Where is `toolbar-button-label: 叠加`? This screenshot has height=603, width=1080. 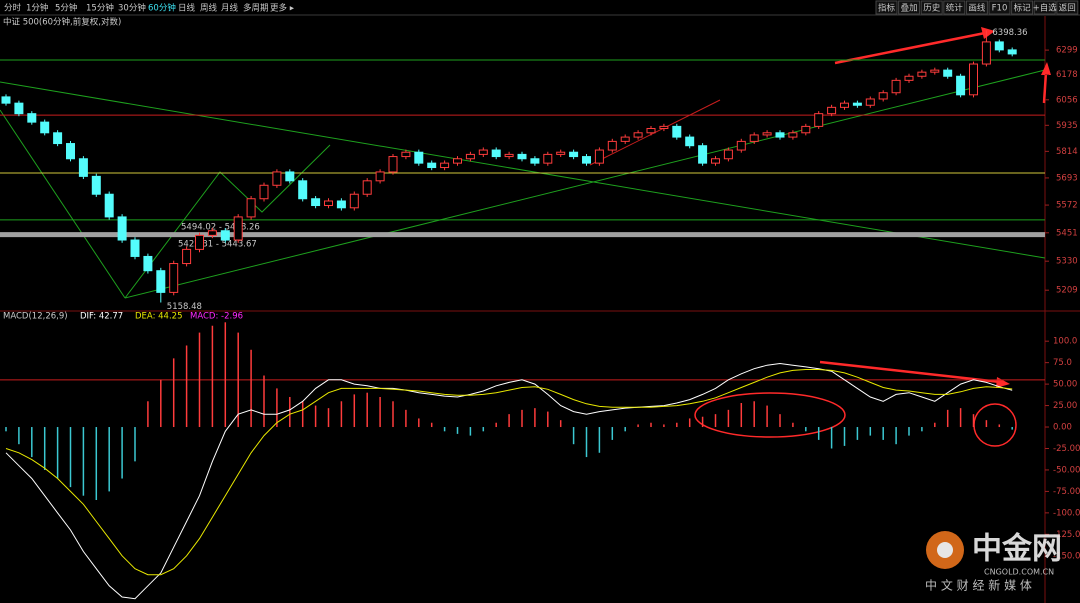 toolbar-button-label: 叠加 is located at coordinates (909, 8).